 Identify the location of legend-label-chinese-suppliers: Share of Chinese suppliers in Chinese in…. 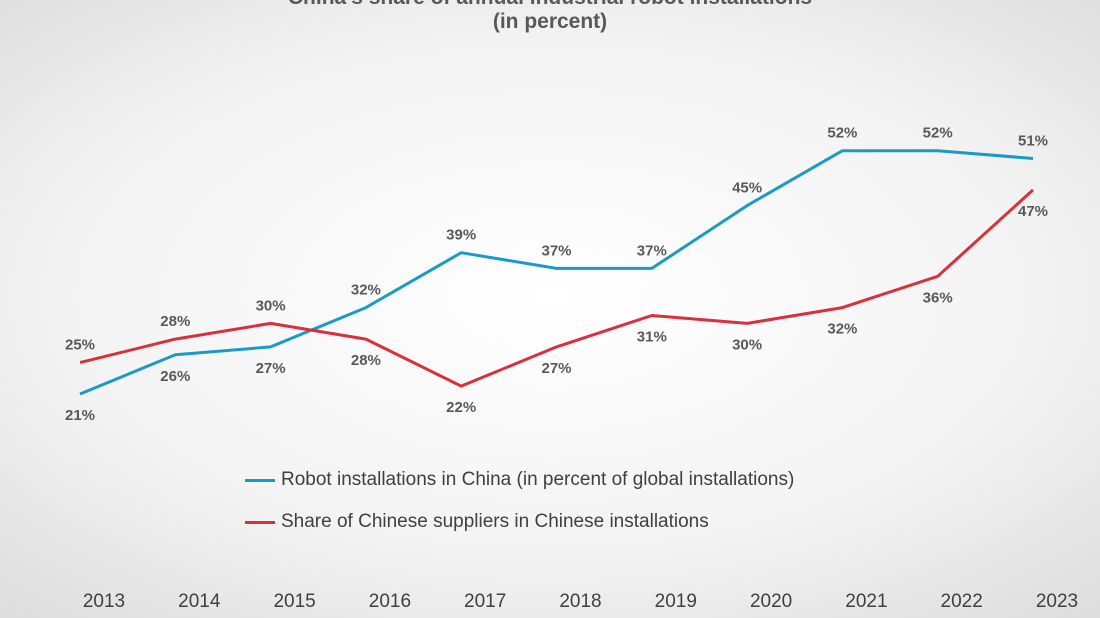
(495, 521).